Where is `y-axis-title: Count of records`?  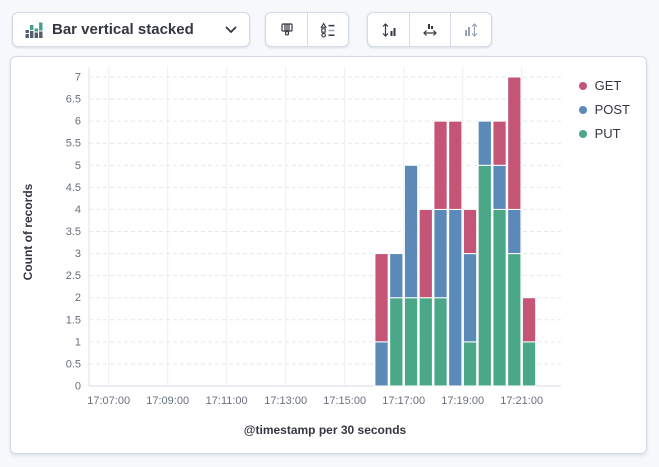 y-axis-title: Count of records is located at coordinates (28, 232).